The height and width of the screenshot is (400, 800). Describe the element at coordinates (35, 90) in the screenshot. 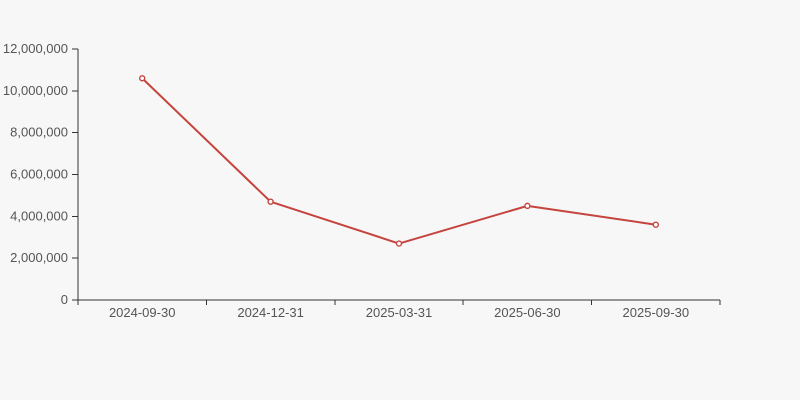

I see `y-axis-label: 10,000,000` at that location.